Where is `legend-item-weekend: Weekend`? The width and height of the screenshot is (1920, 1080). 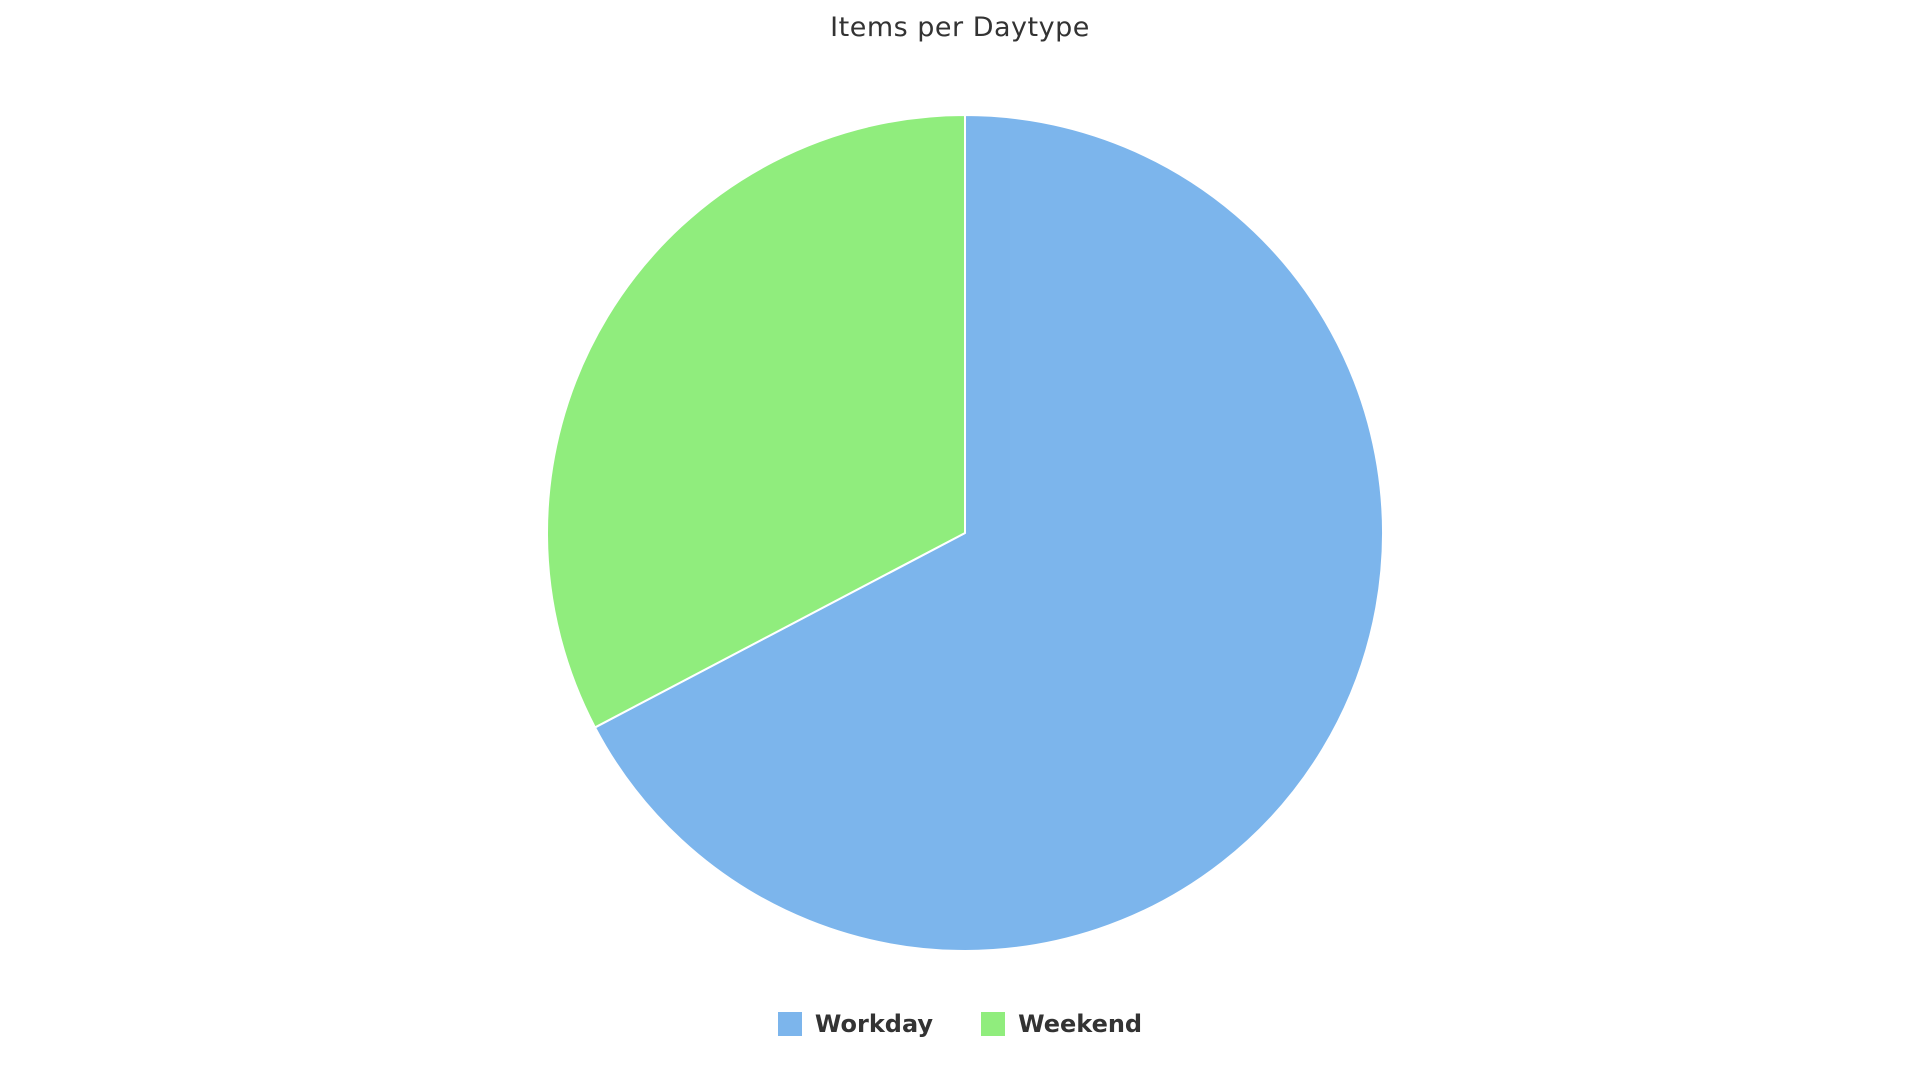
legend-item-weekend: Weekend is located at coordinates (1061, 1024).